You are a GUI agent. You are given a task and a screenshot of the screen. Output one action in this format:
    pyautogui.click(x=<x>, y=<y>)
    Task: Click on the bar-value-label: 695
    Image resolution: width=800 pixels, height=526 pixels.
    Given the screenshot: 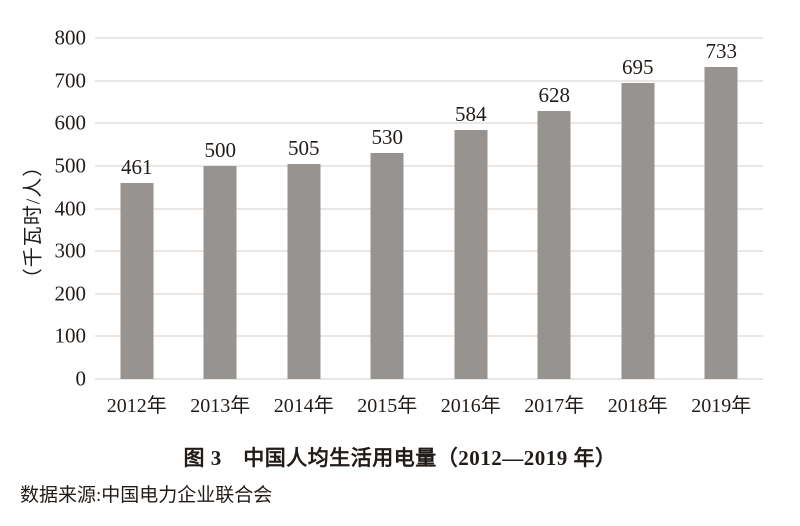 What is the action you would take?
    pyautogui.click(x=638, y=66)
    